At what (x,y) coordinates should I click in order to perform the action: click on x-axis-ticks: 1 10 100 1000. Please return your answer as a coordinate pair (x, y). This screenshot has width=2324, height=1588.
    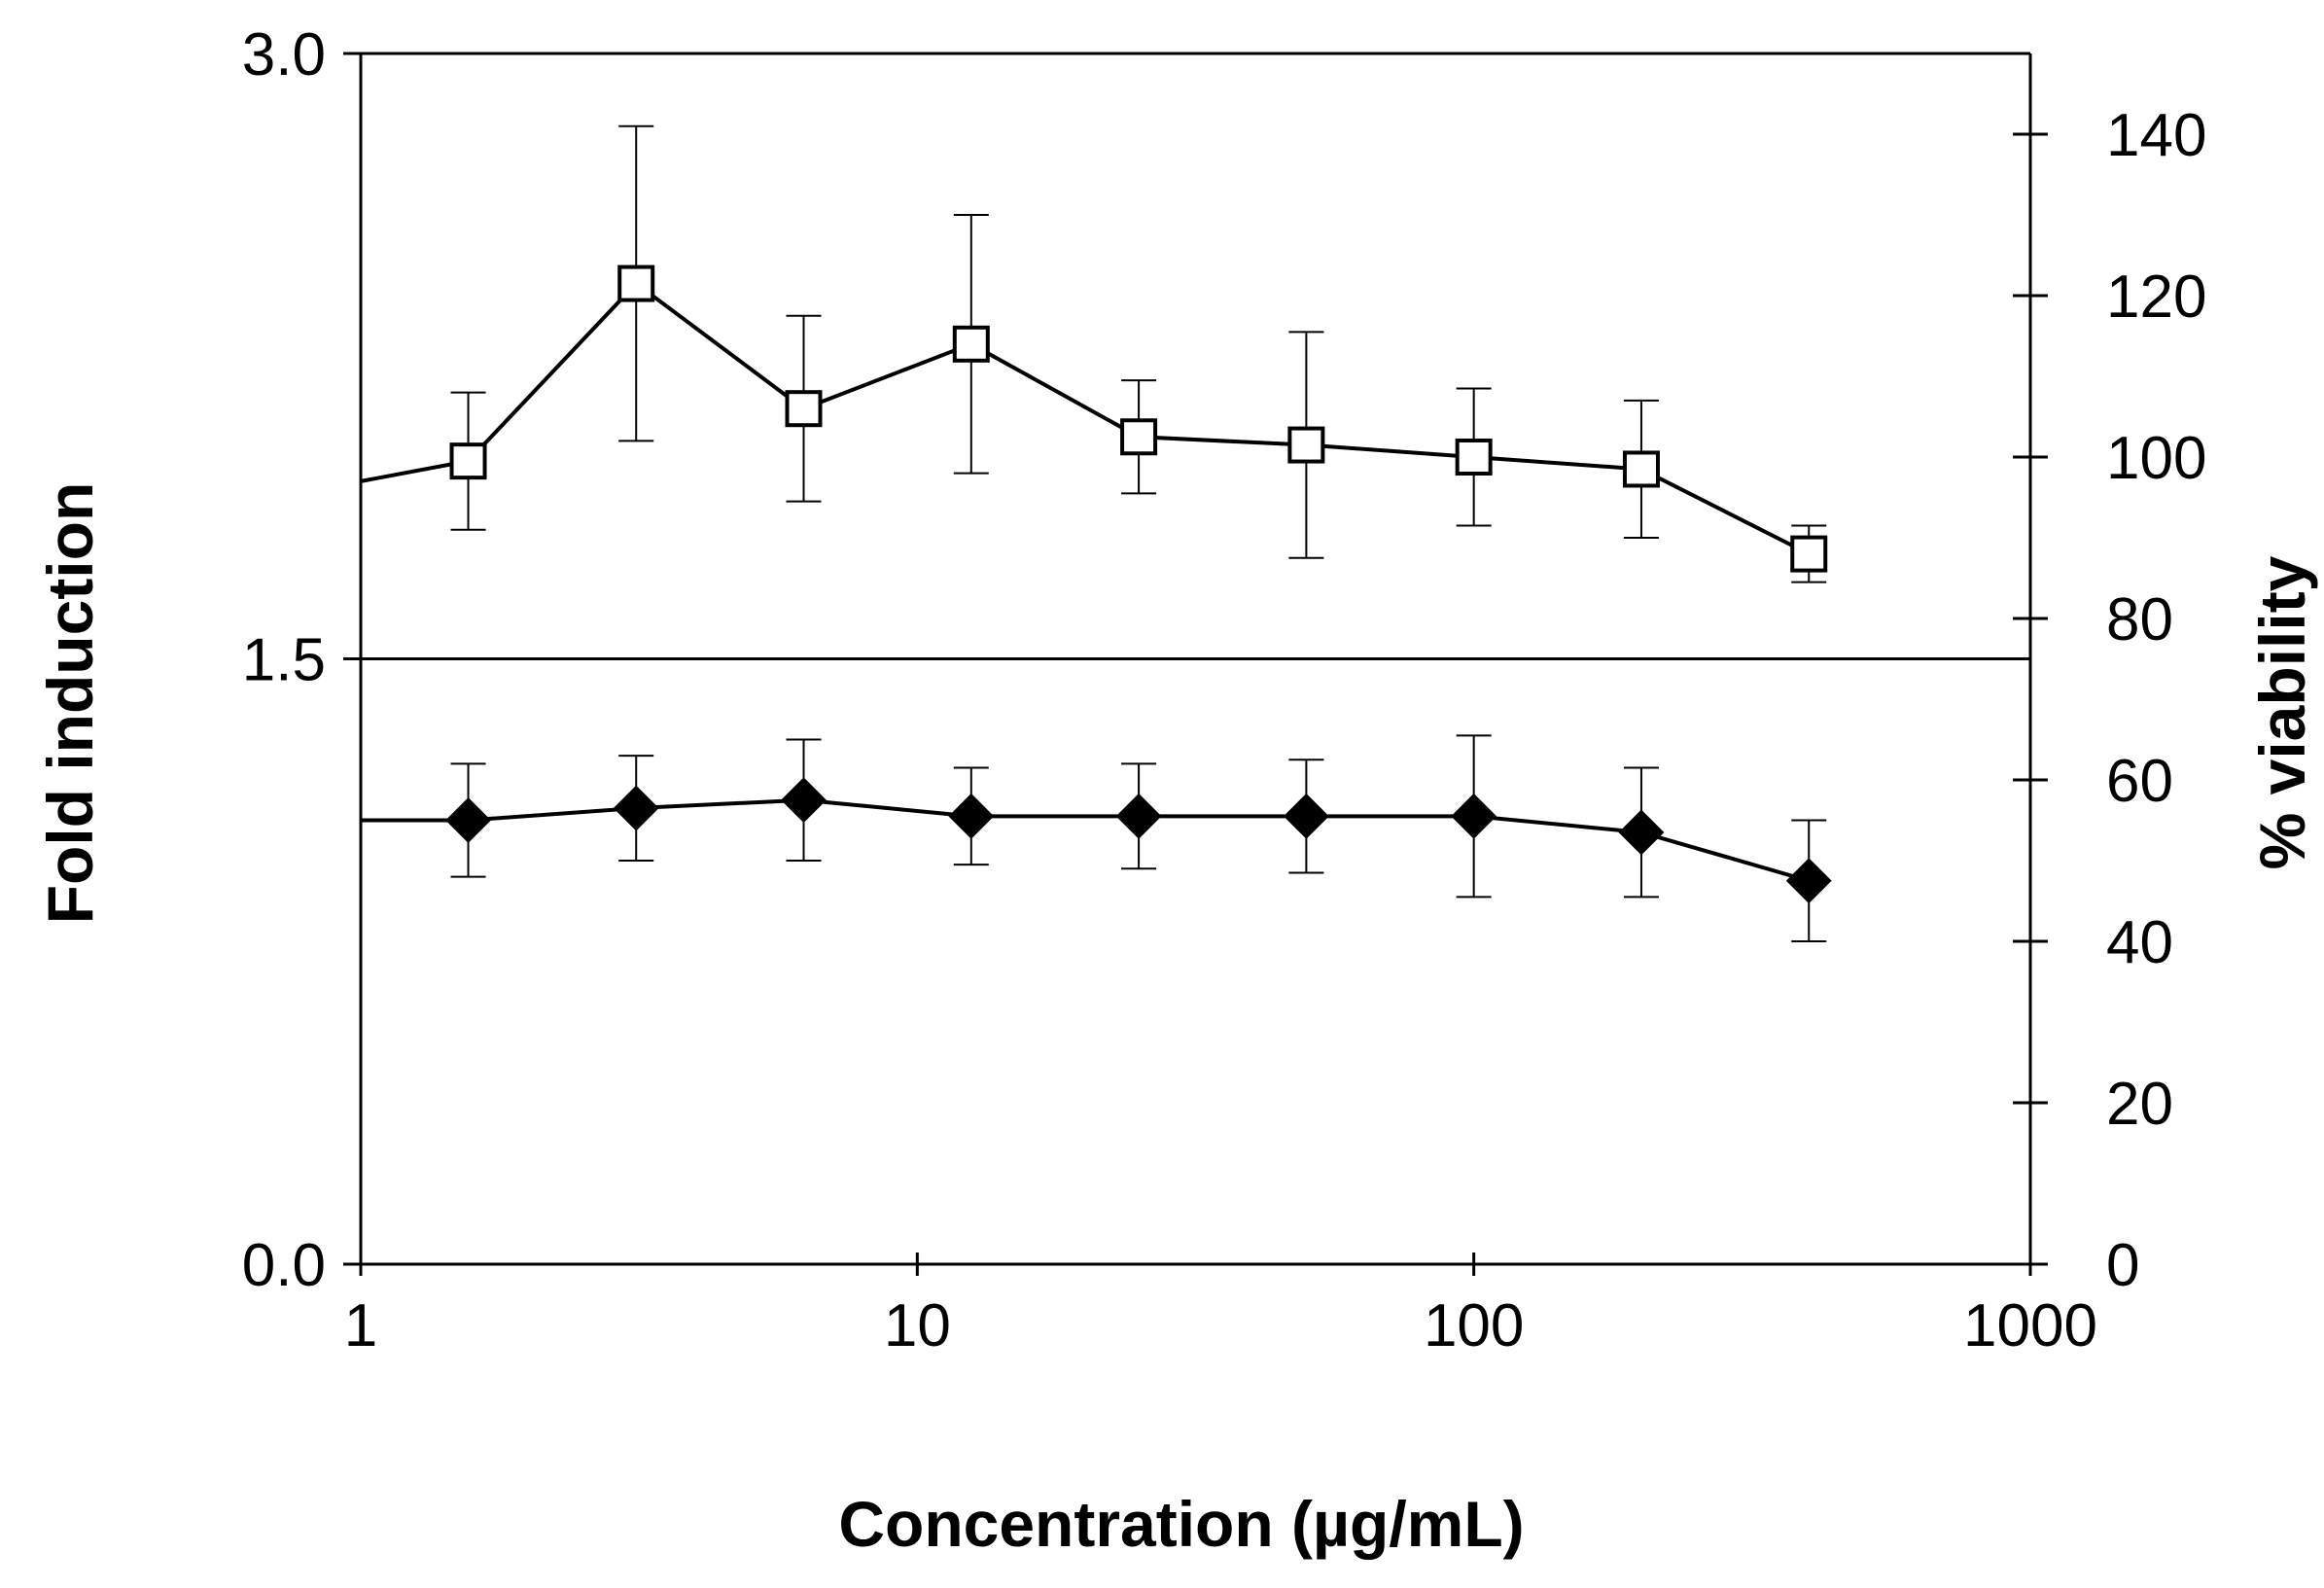
    Looking at the image, I should click on (1220, 1306).